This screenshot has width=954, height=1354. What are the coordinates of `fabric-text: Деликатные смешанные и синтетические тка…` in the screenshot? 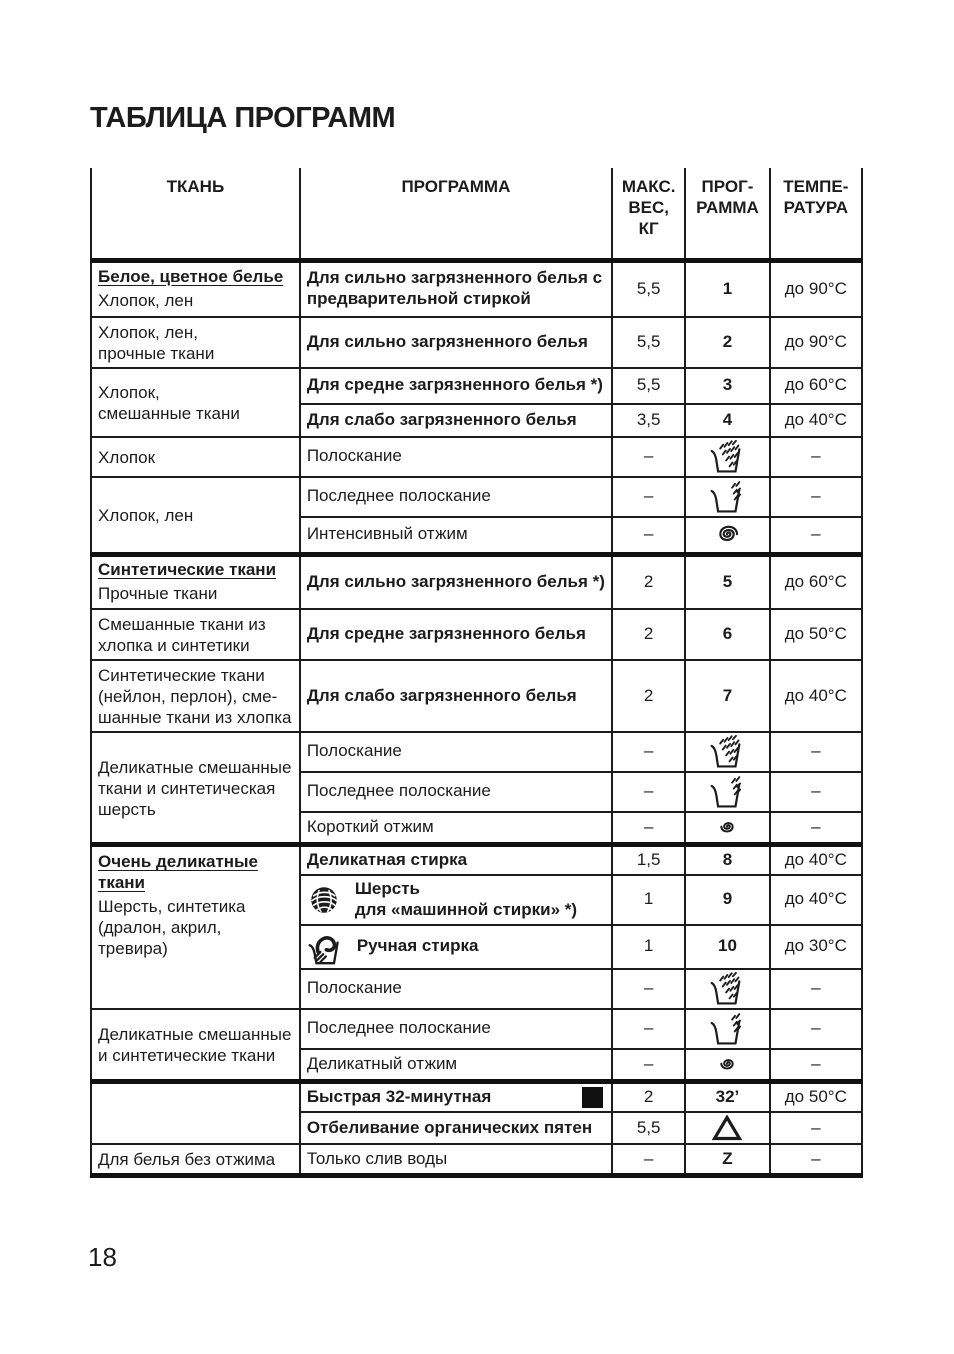 It's located at (195, 1044).